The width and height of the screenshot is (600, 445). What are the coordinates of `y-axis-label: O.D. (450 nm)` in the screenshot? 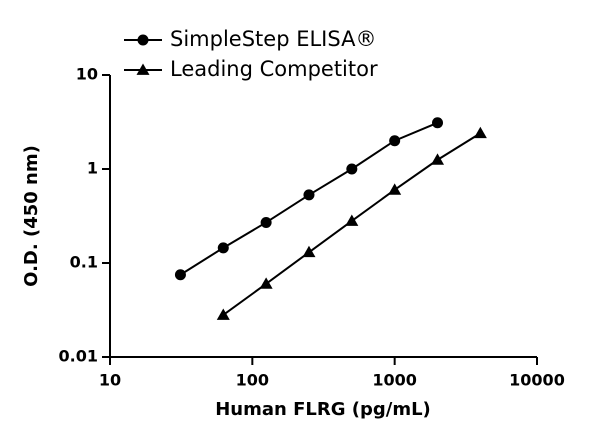 It's located at (31, 216).